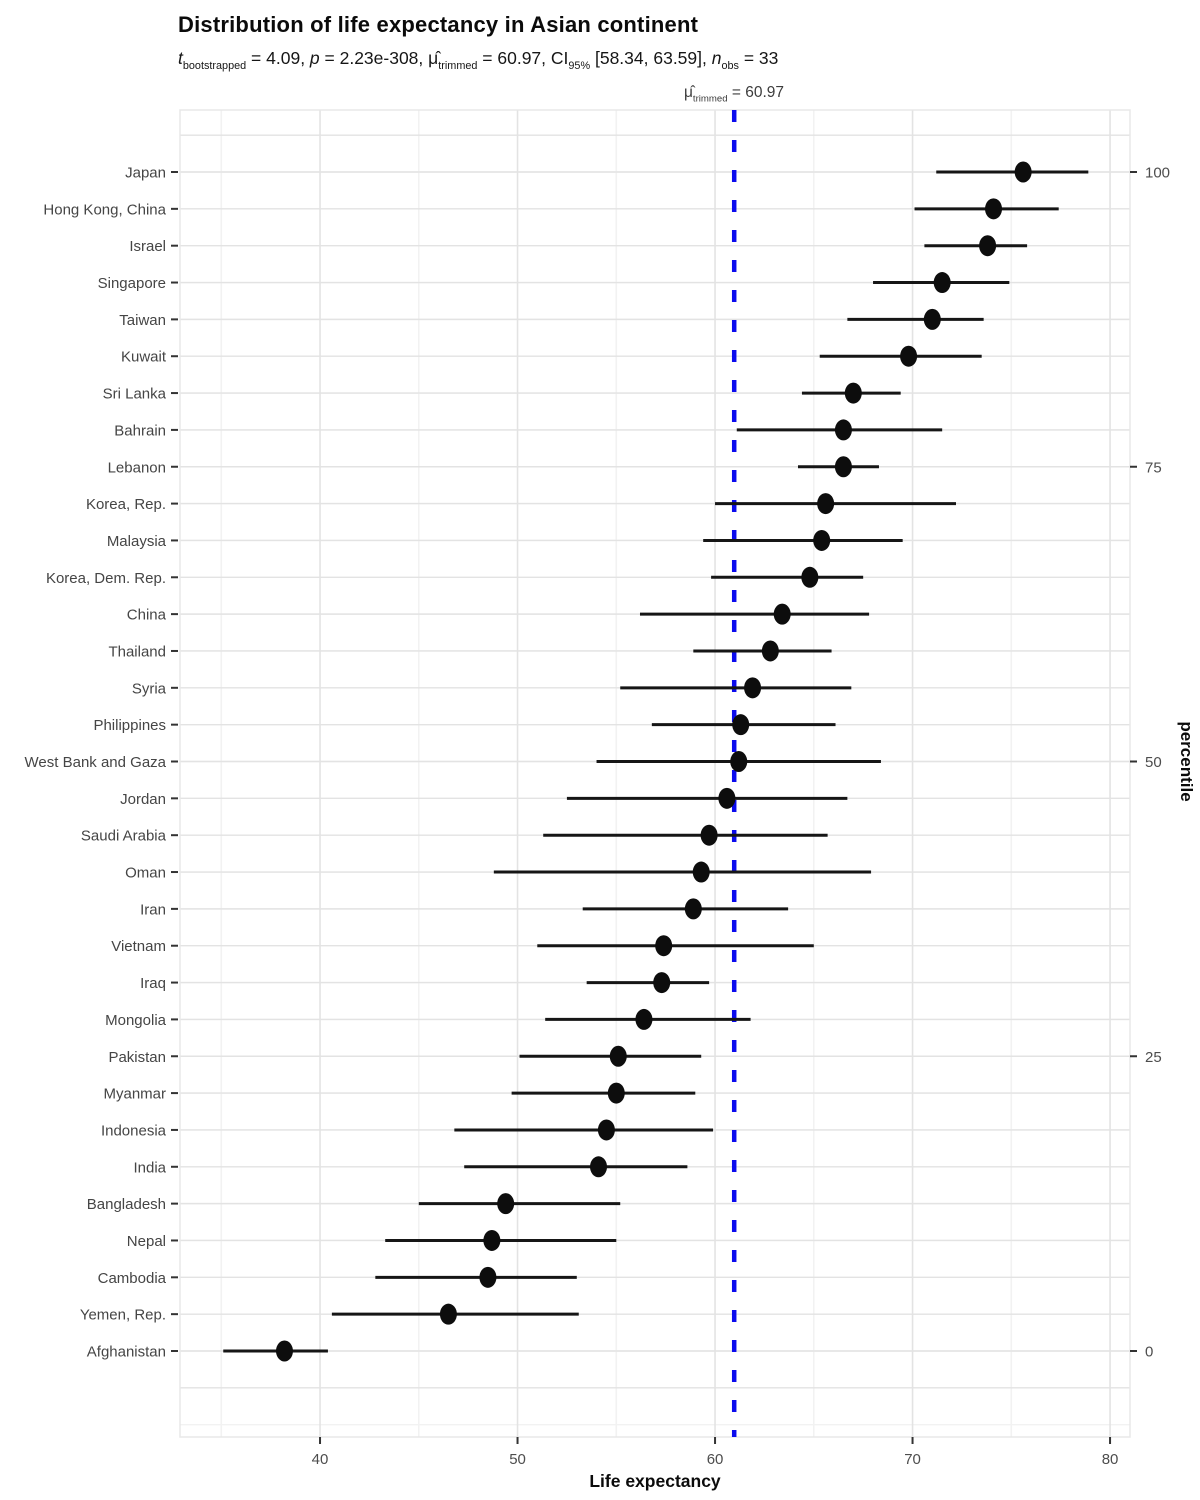 Image resolution: width=1200 pixels, height=1500 pixels. Describe the element at coordinates (1153, 467) in the screenshot. I see `percentile-tick-label: 75` at that location.